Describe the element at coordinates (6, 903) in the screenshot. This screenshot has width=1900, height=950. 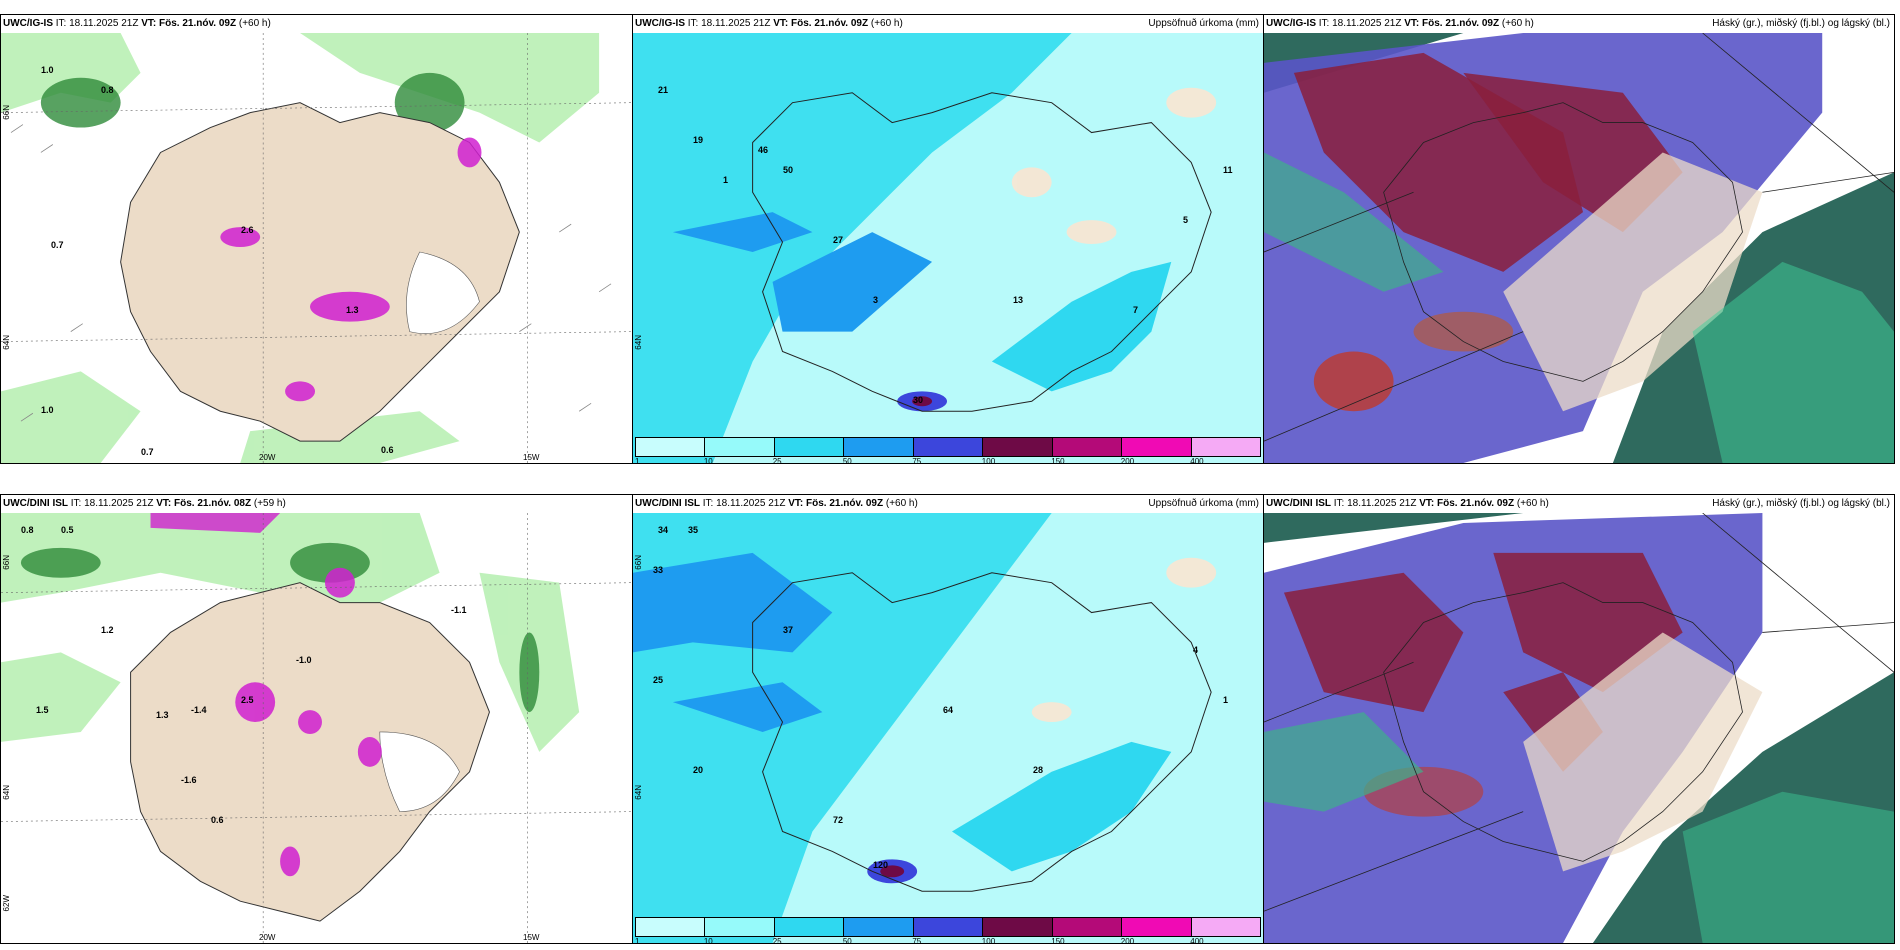
I see `lat-label: 62W` at that location.